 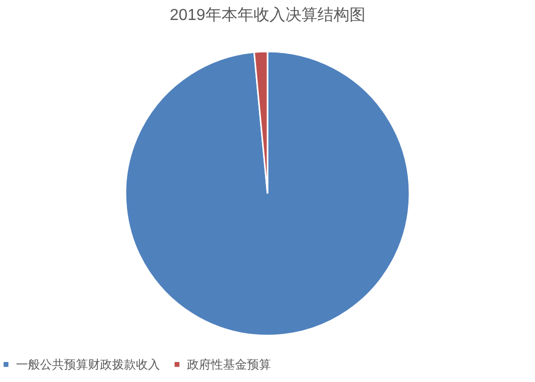 I want to click on chart-title: 2019年本年收入决算结构图, so click(x=268, y=15).